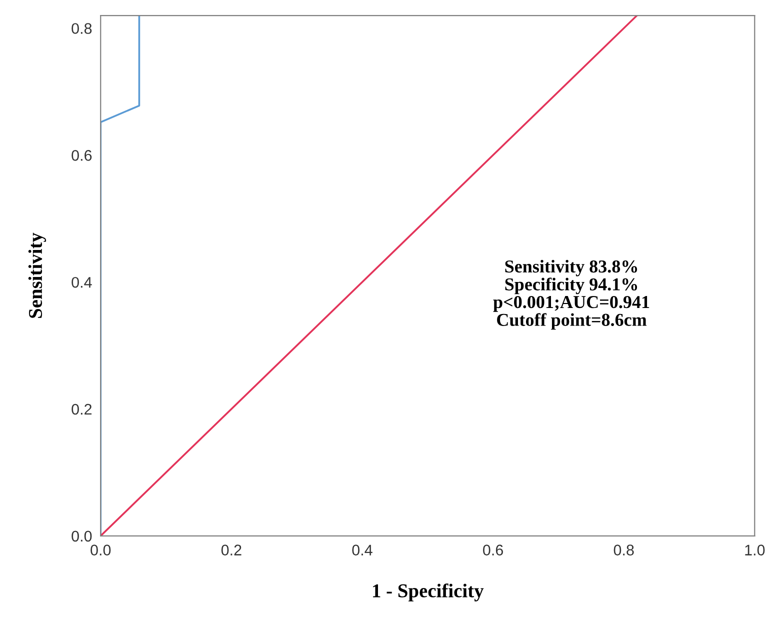 The image size is (774, 621). What do you see at coordinates (82, 536) in the screenshot?
I see `y-tick-label: 0.0` at bounding box center [82, 536].